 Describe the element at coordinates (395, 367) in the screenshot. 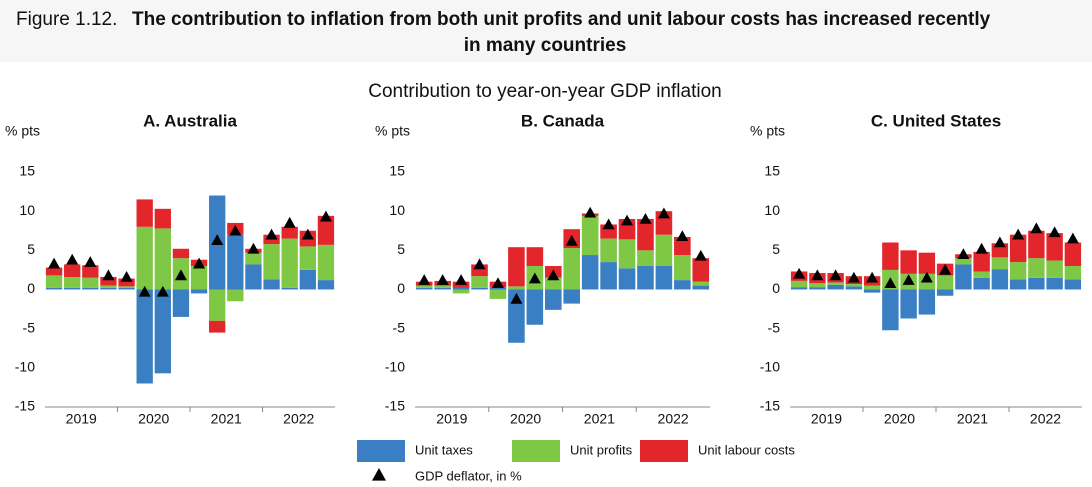

I see `y-tick-label: -10` at that location.